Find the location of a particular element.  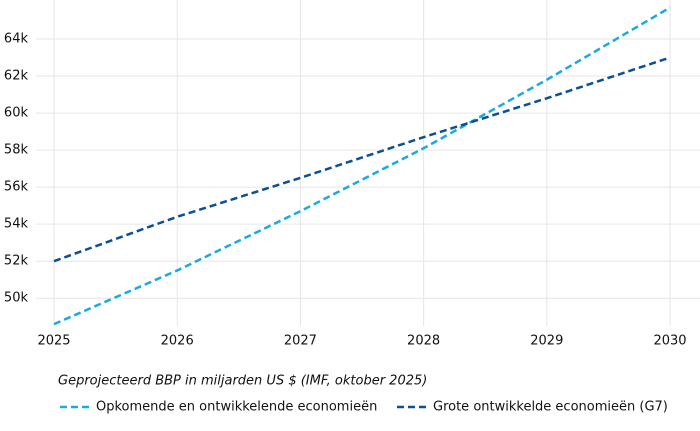

legend-label: Grote ontwikkelde economieën (G7) is located at coordinates (550, 407).